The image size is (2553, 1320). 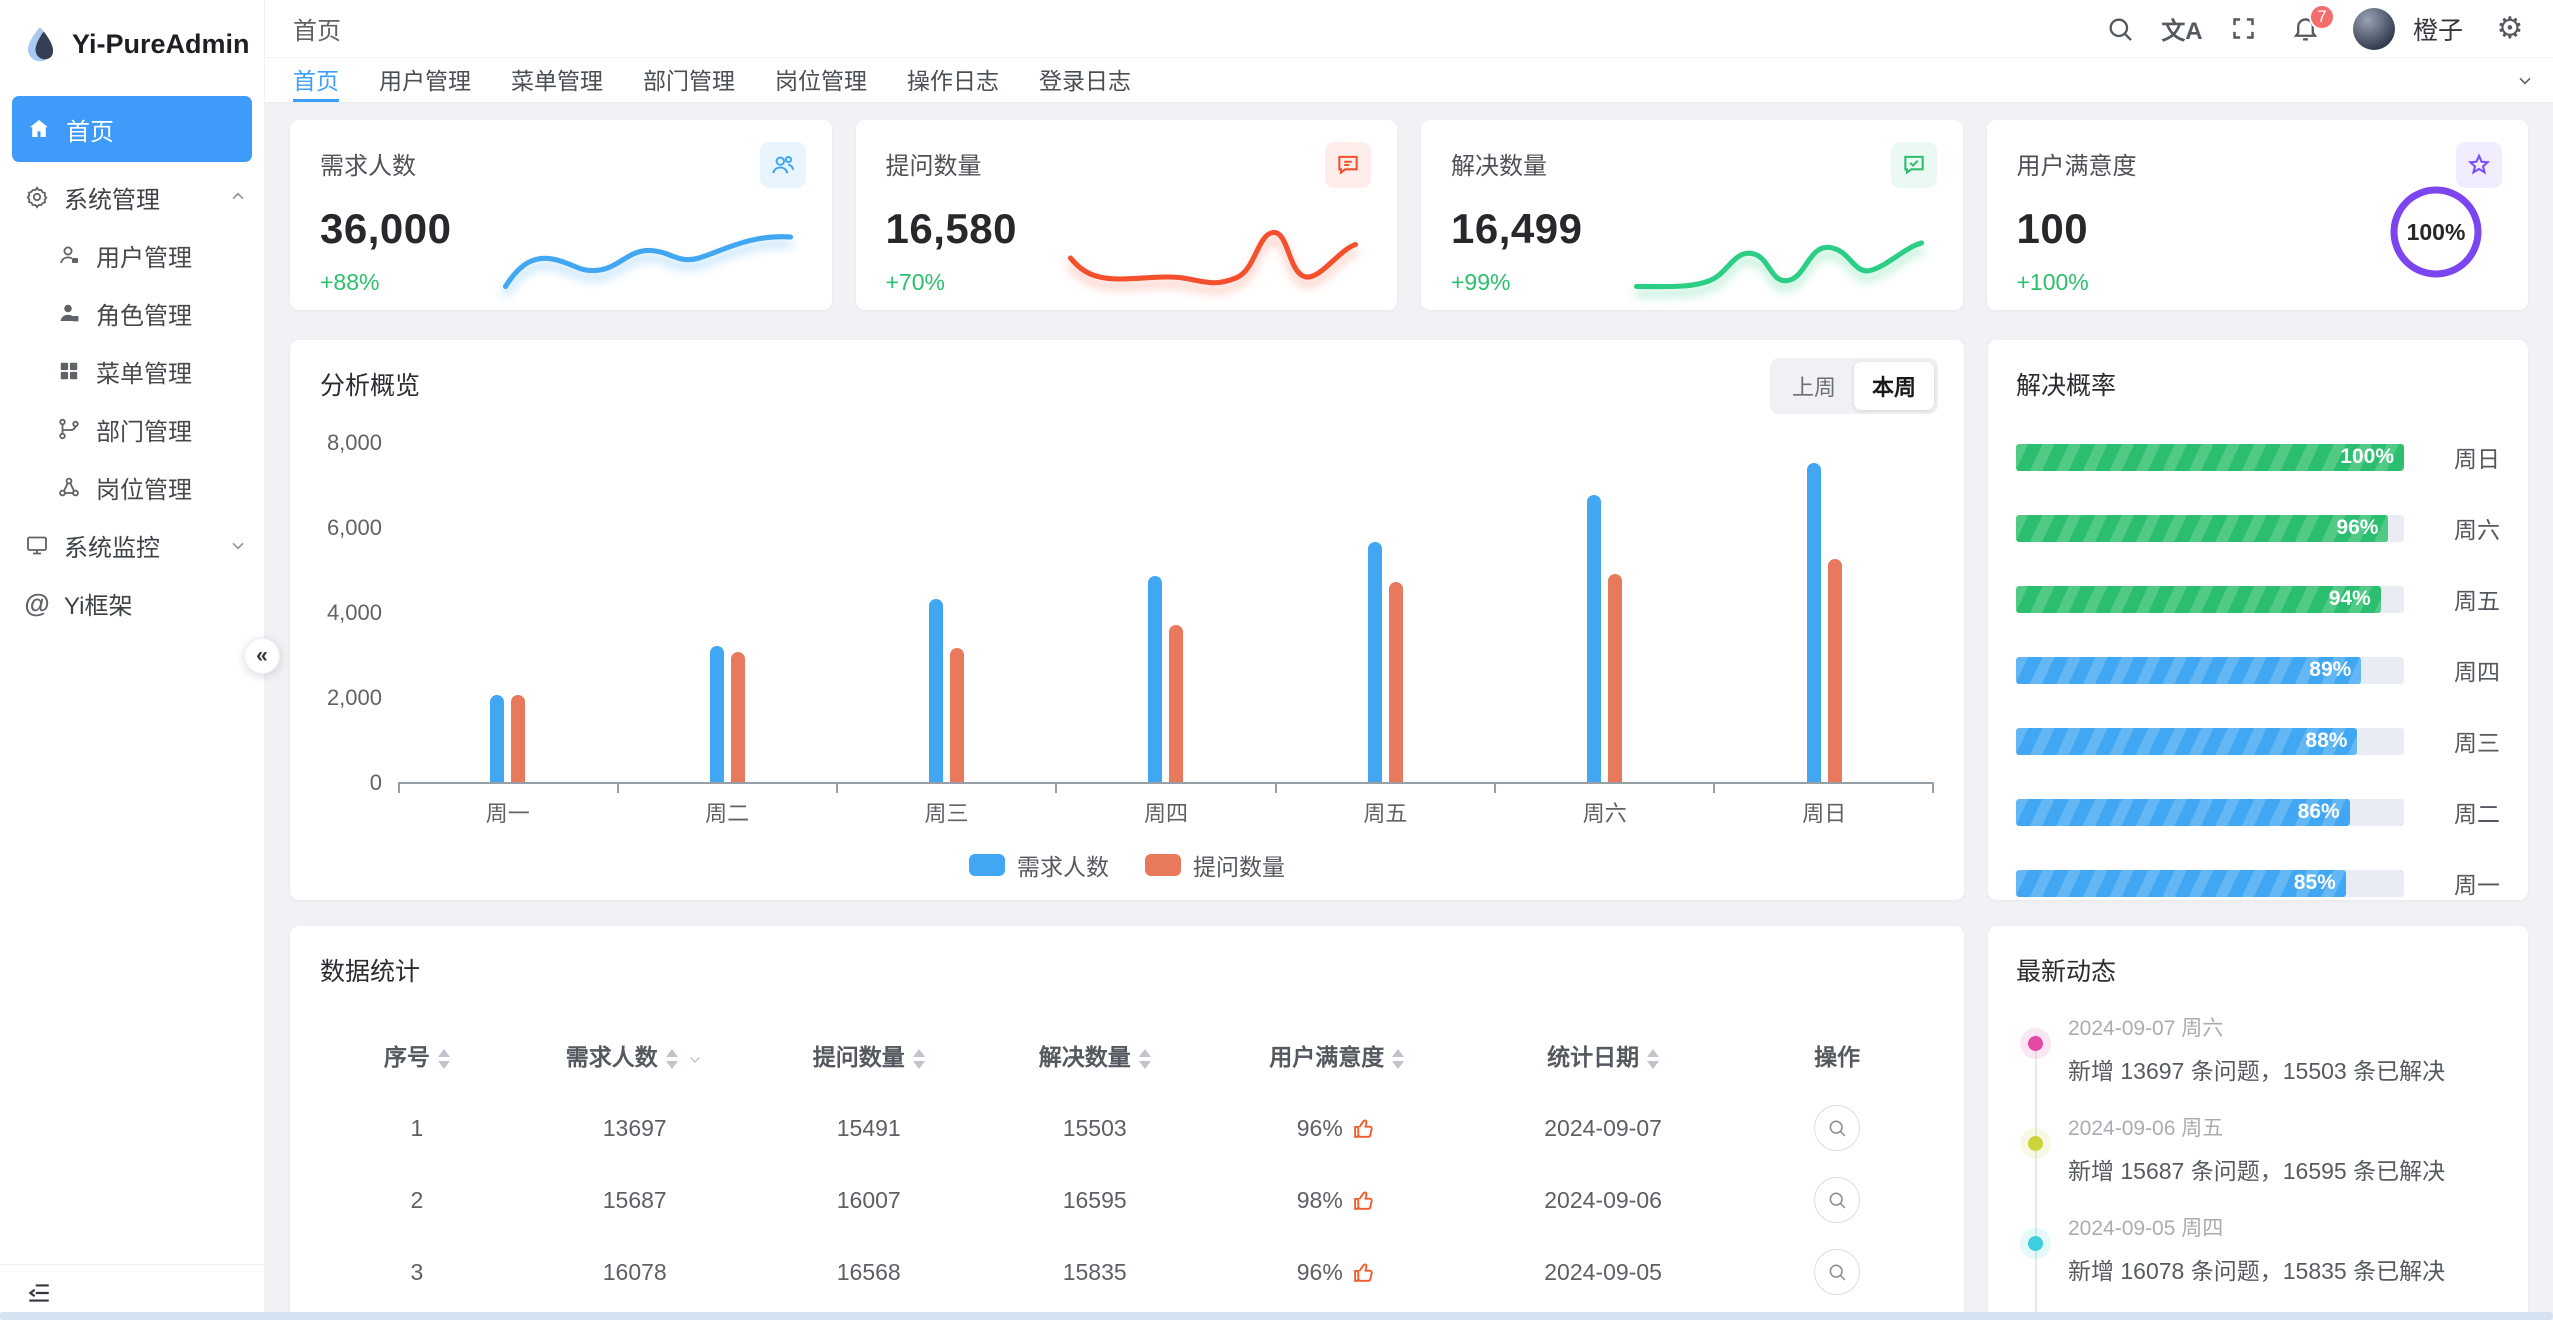 I want to click on toggle-this-week: 本周, so click(x=1893, y=386).